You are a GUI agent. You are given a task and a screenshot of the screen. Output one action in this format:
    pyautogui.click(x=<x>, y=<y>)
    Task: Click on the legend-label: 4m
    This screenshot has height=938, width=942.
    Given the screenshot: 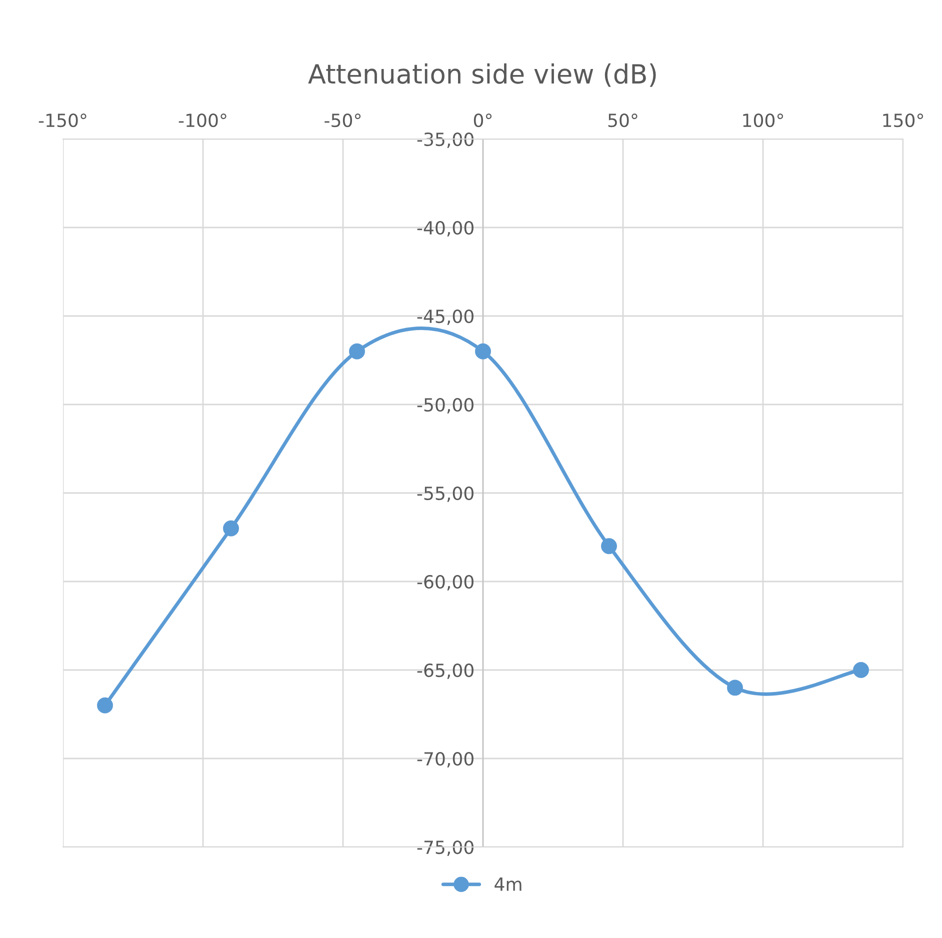 What is the action you would take?
    pyautogui.click(x=508, y=884)
    